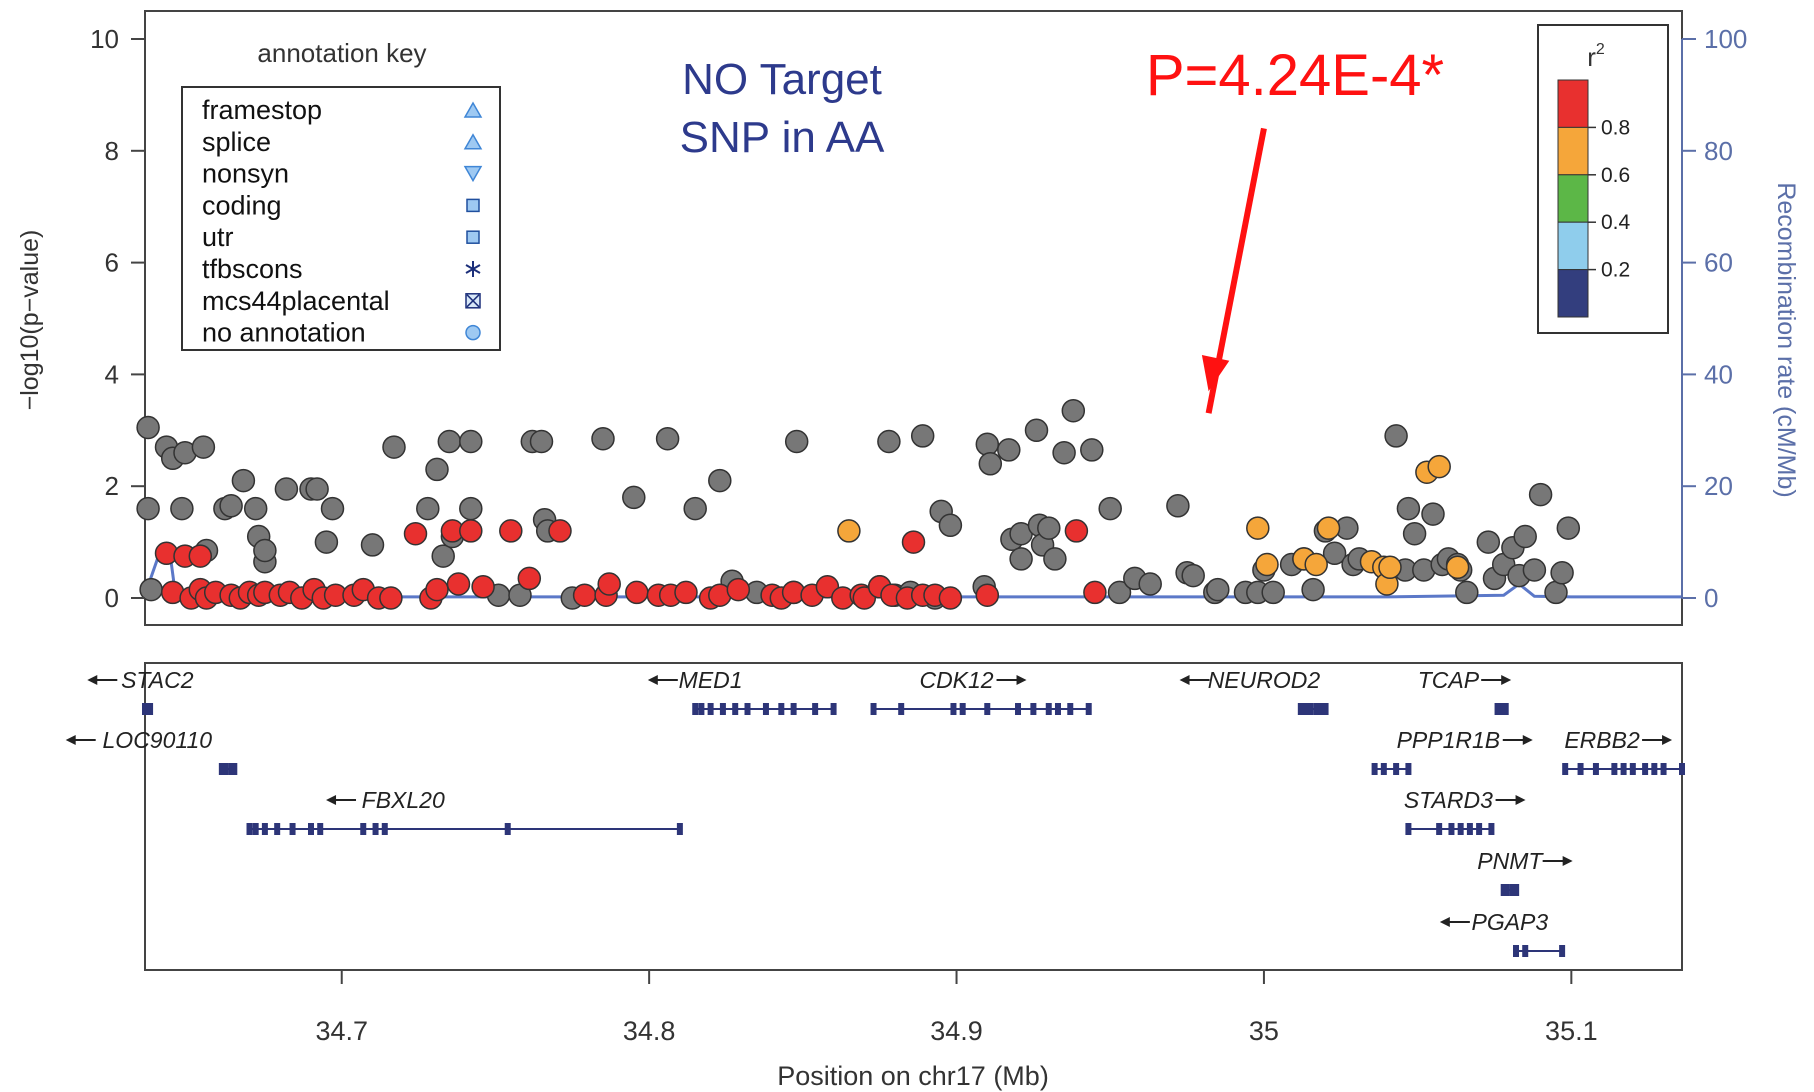 The image size is (1814, 1092). What do you see at coordinates (1718, 263) in the screenshot?
I see `y-right-tick-label: 60` at bounding box center [1718, 263].